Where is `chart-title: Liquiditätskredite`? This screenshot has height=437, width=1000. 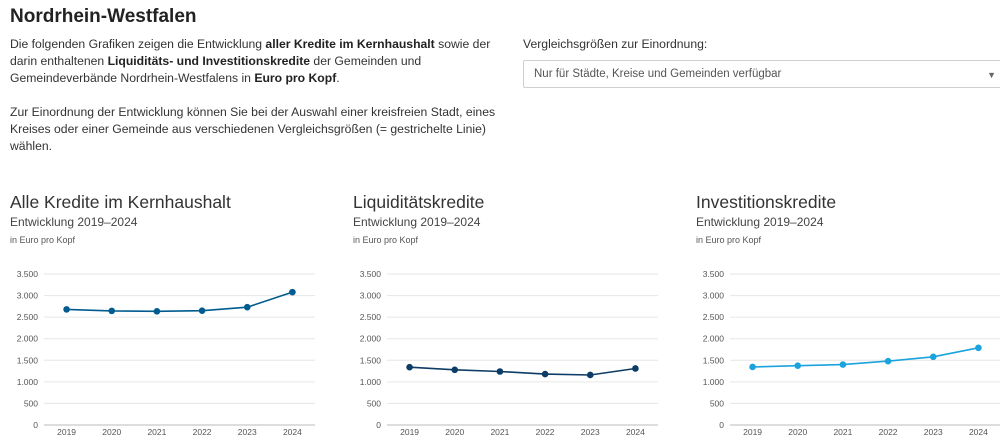
chart-title: Liquiditätskredite is located at coordinates (419, 202).